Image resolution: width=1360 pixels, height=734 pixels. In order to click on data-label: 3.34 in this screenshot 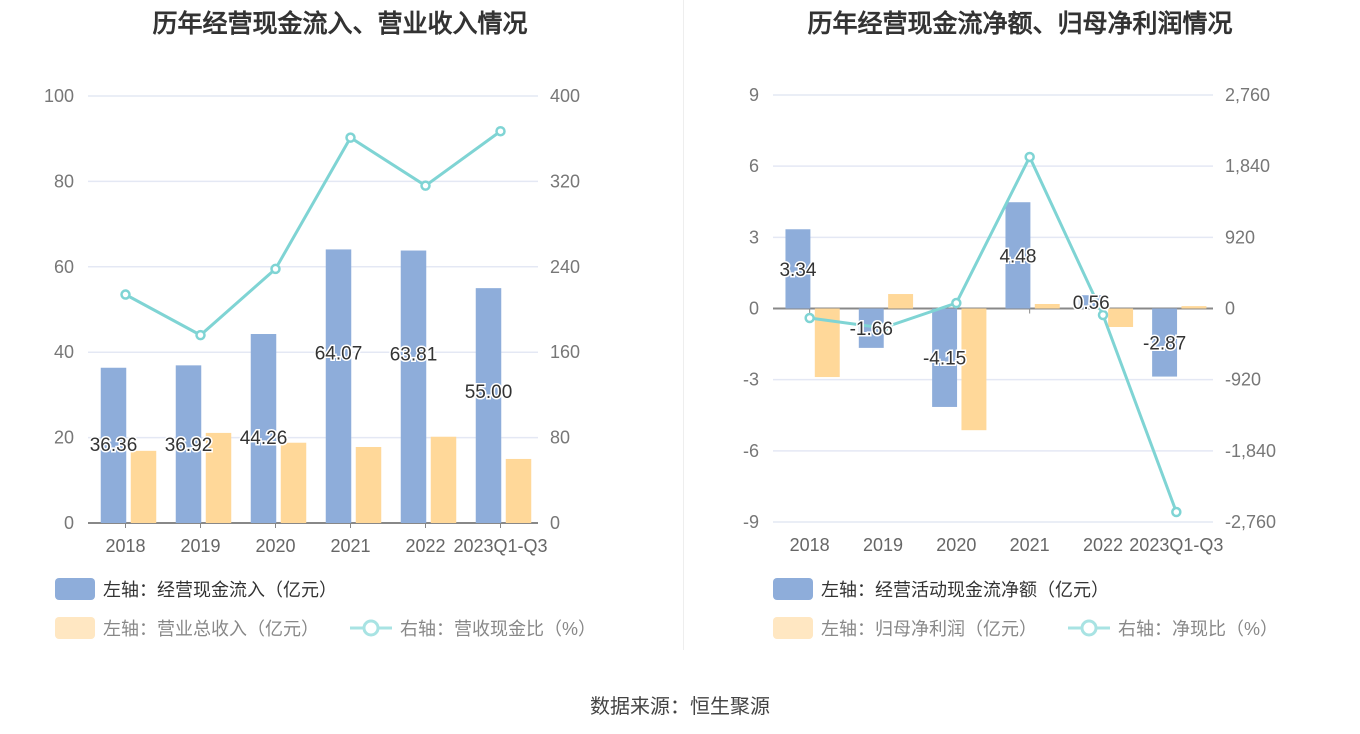, I will do `click(797, 270)`.